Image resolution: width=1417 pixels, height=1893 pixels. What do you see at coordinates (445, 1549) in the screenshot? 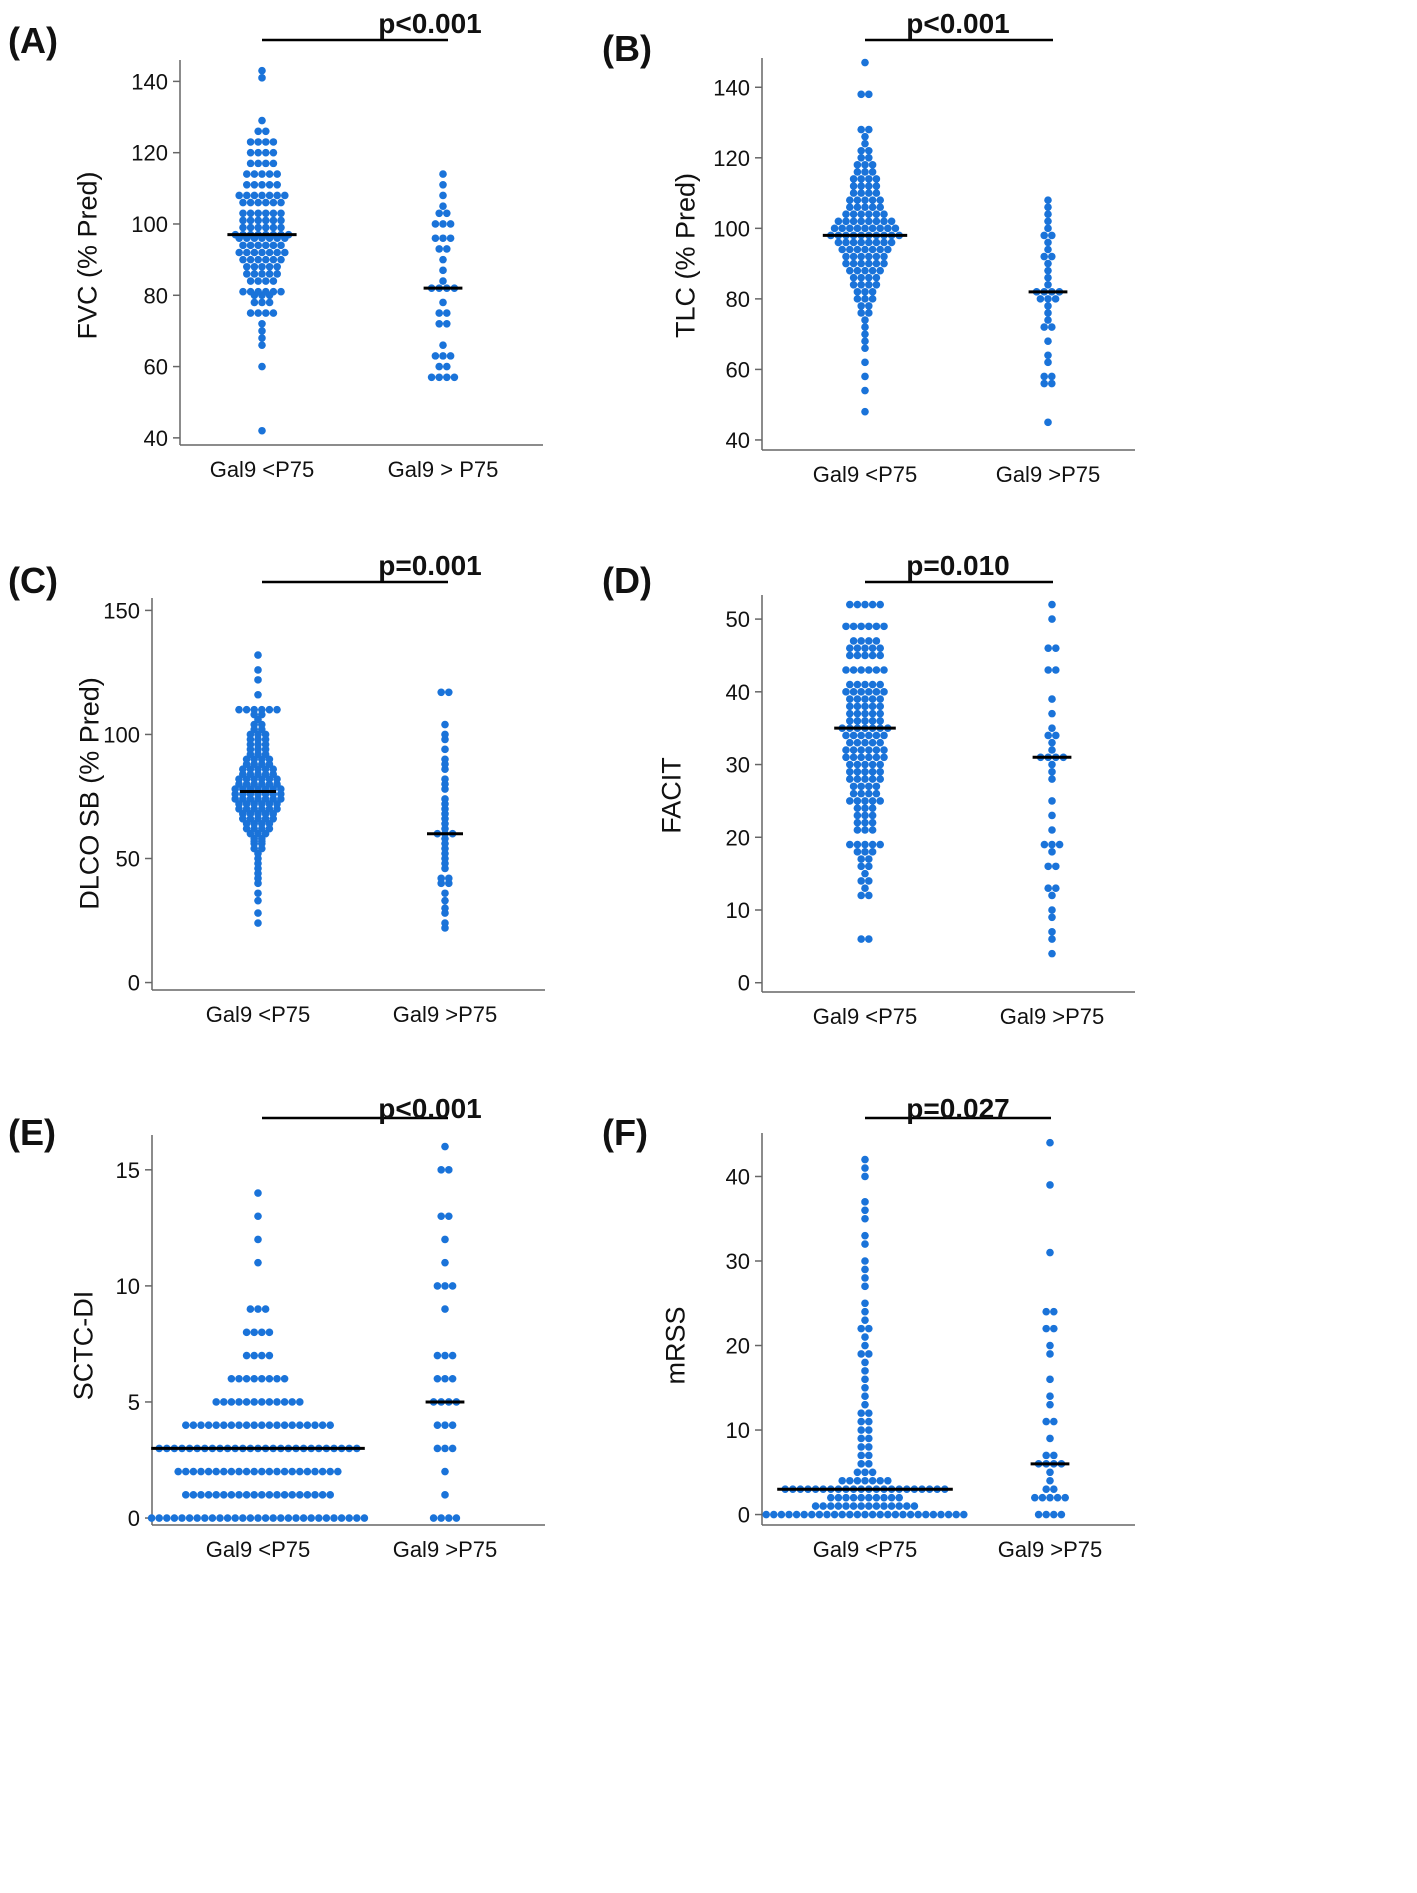
I see `x-tick-label-e-1: Gal9 >P75` at bounding box center [445, 1549].